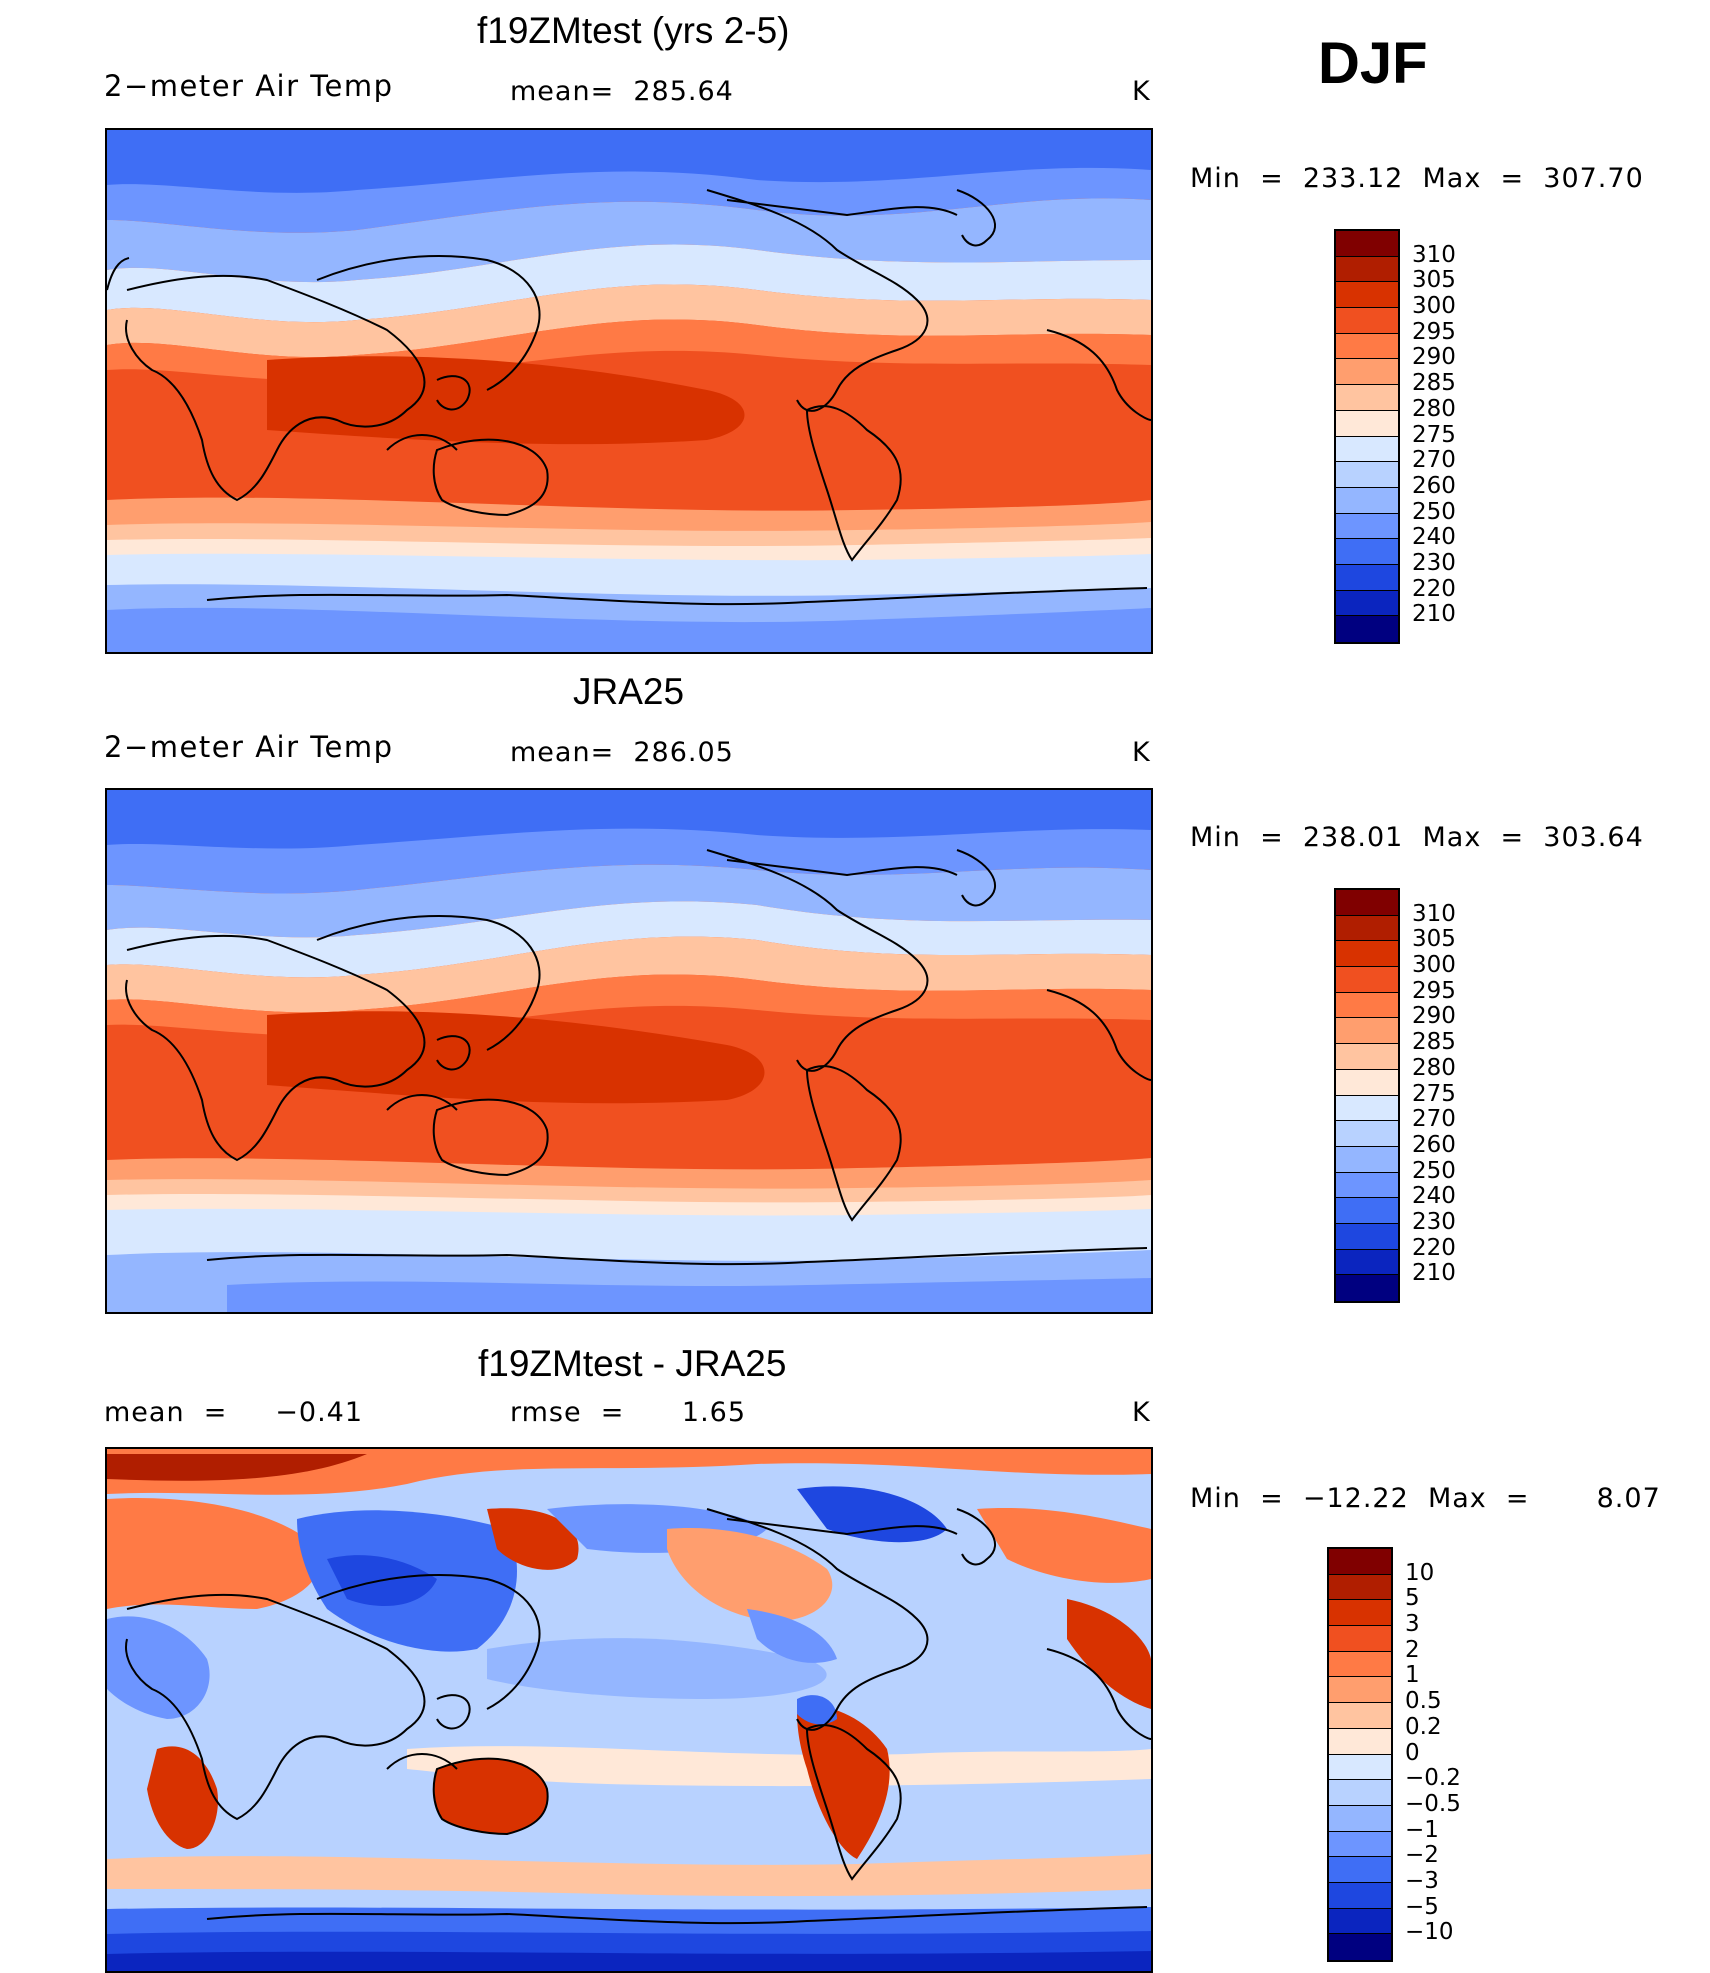 This screenshot has width=1710, height=1973. I want to click on panel-3-minmax: Min = −12.22 Max = 8.07, so click(1425, 1498).